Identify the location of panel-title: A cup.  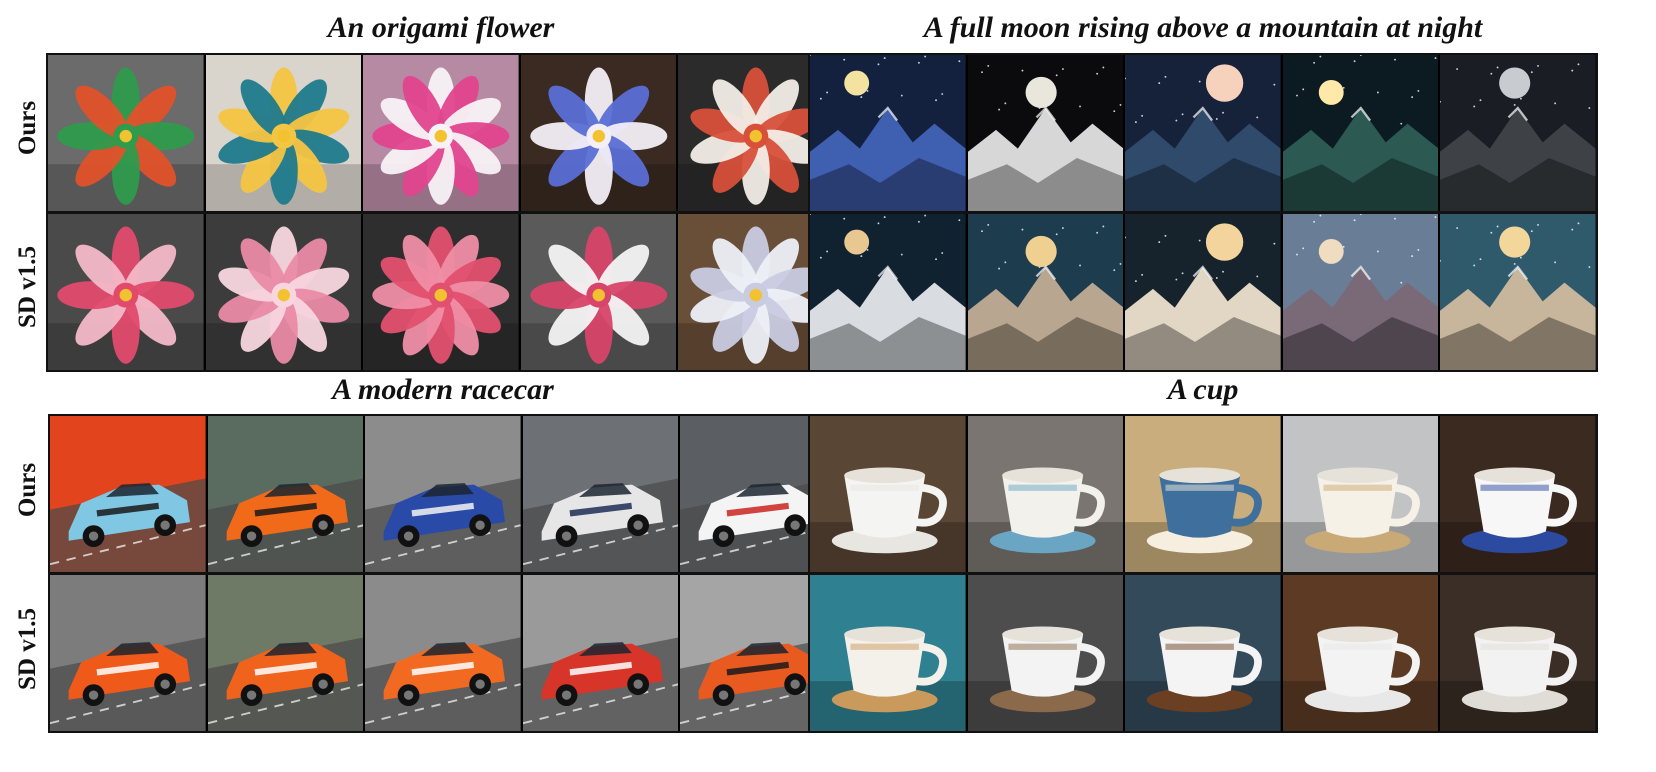
(1203, 389).